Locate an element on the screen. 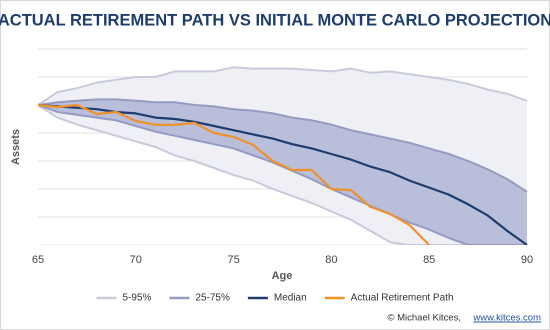 The height and width of the screenshot is (330, 550). band-upper-line is located at coordinates (283, 86).